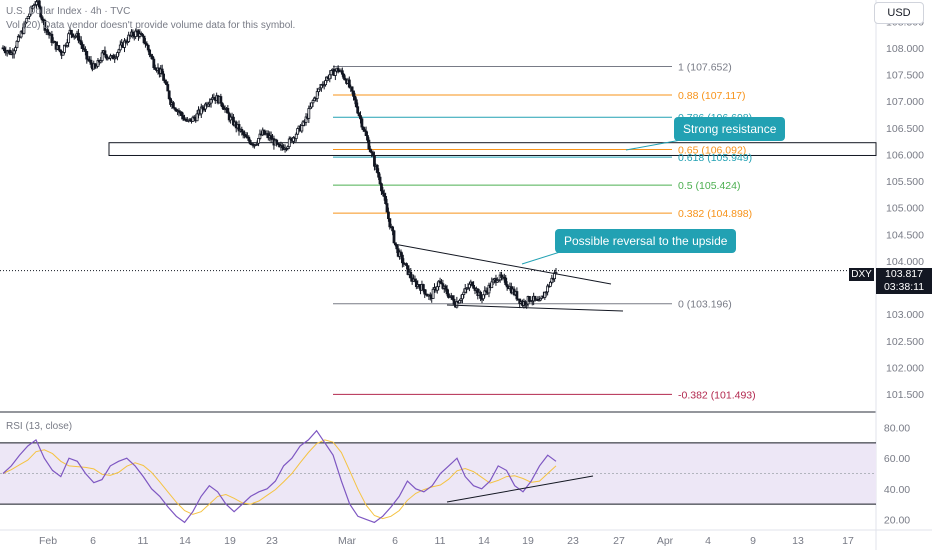  I want to click on time-tick-label: 4, so click(708, 541).